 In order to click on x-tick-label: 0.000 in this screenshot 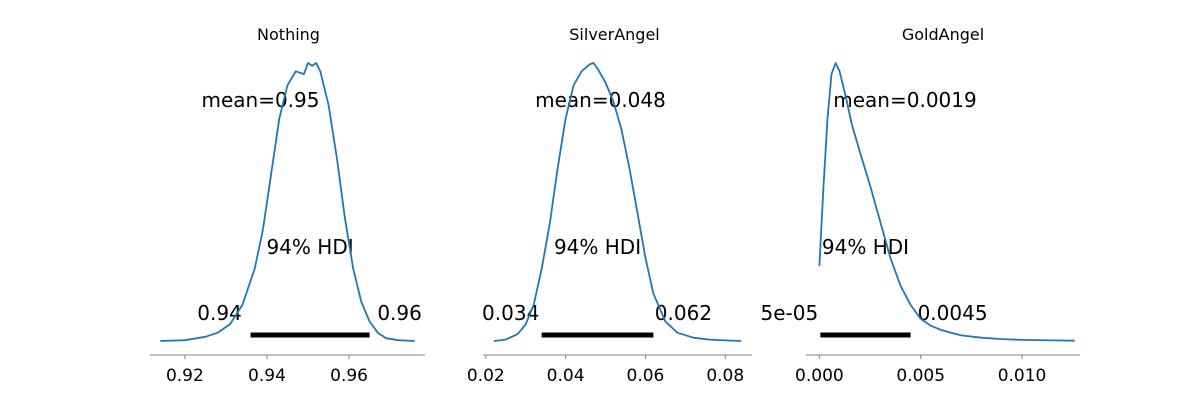, I will do `click(819, 376)`.